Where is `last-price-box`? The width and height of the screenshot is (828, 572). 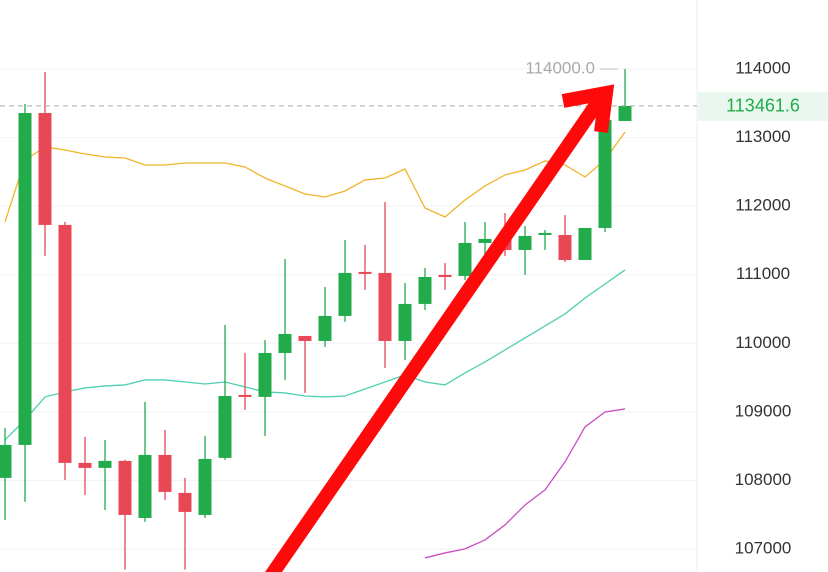 last-price-box is located at coordinates (763, 106).